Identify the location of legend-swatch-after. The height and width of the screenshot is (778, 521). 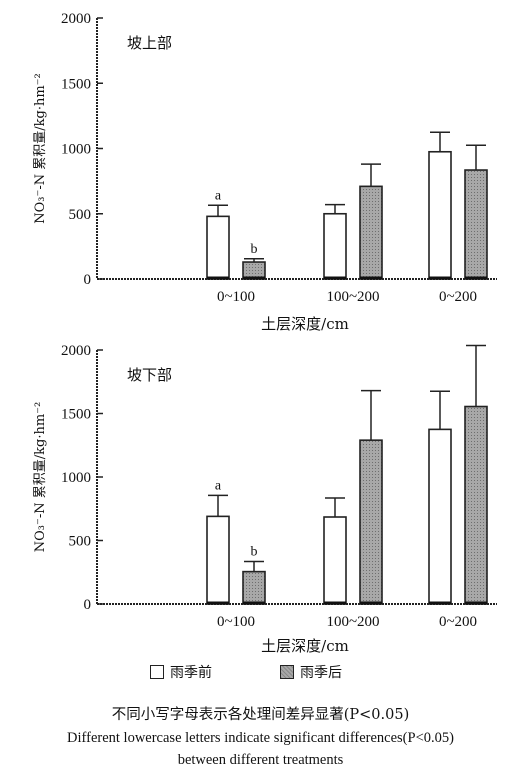
(287, 672).